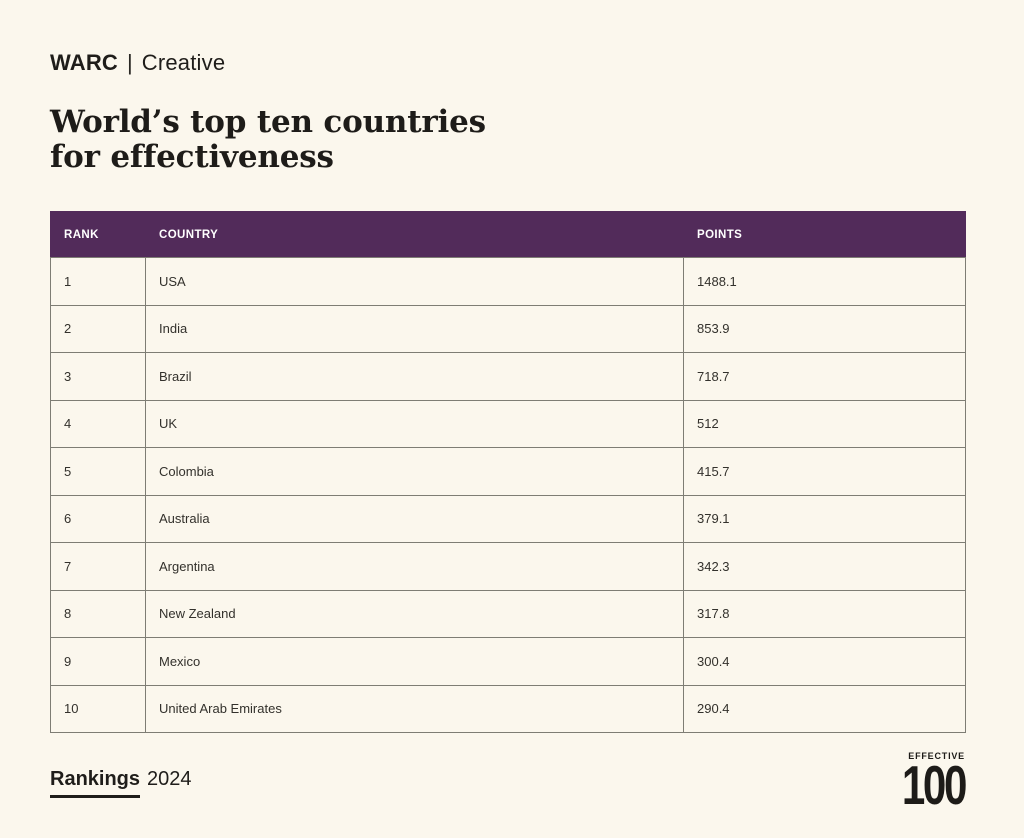 Image resolution: width=1024 pixels, height=838 pixels. What do you see at coordinates (414, 471) in the screenshot?
I see `country-cell: Colombia` at bounding box center [414, 471].